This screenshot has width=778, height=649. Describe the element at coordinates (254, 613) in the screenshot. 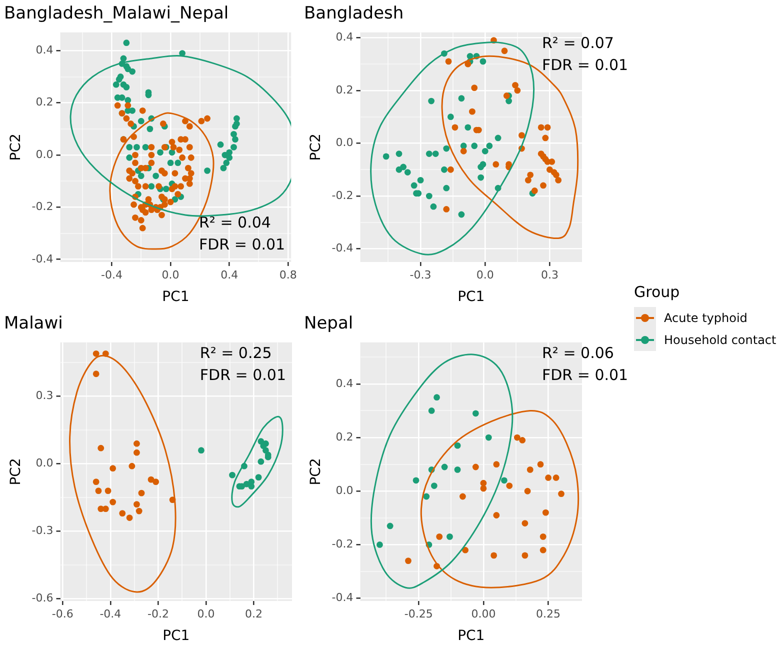

I see `x-tick-label: 0.2` at that location.